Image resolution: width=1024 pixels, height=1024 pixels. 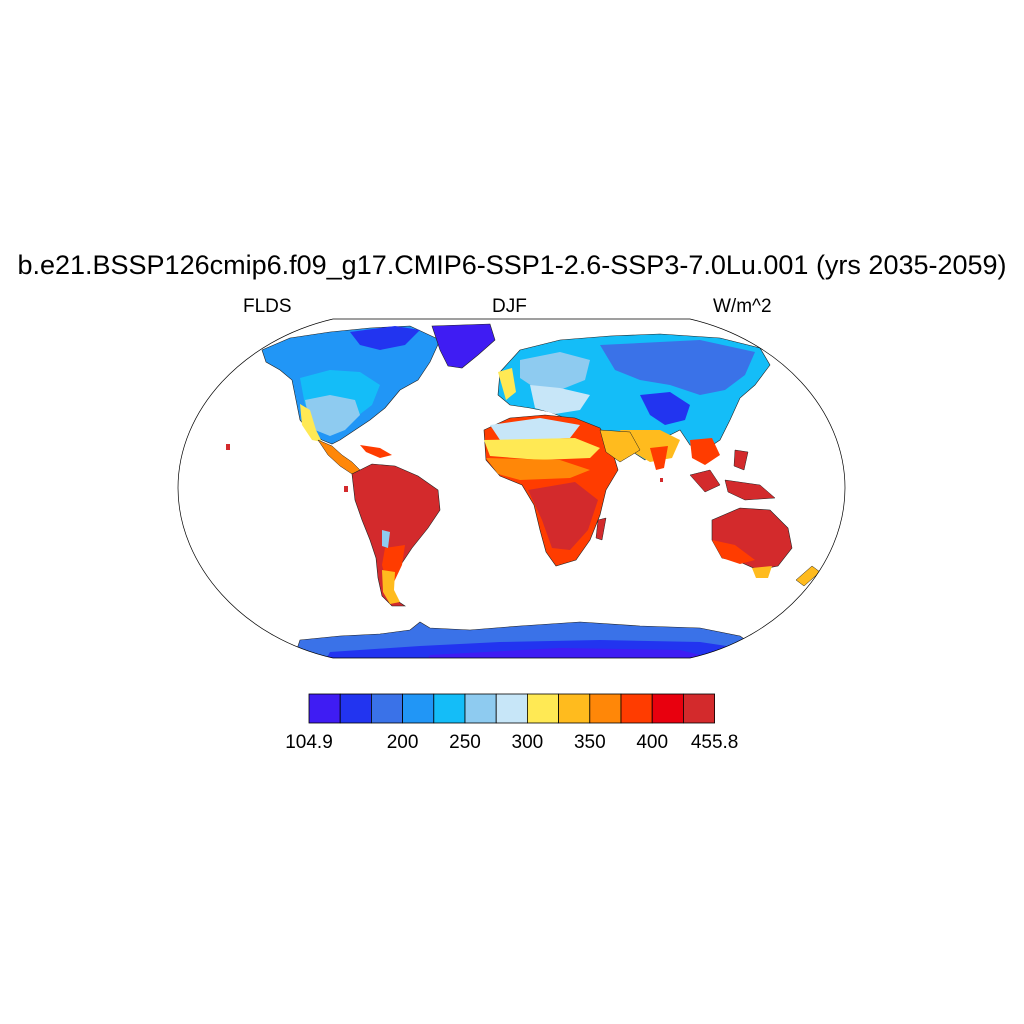 What do you see at coordinates (590, 742) in the screenshot?
I see `colorbar-tick-label: 350` at bounding box center [590, 742].